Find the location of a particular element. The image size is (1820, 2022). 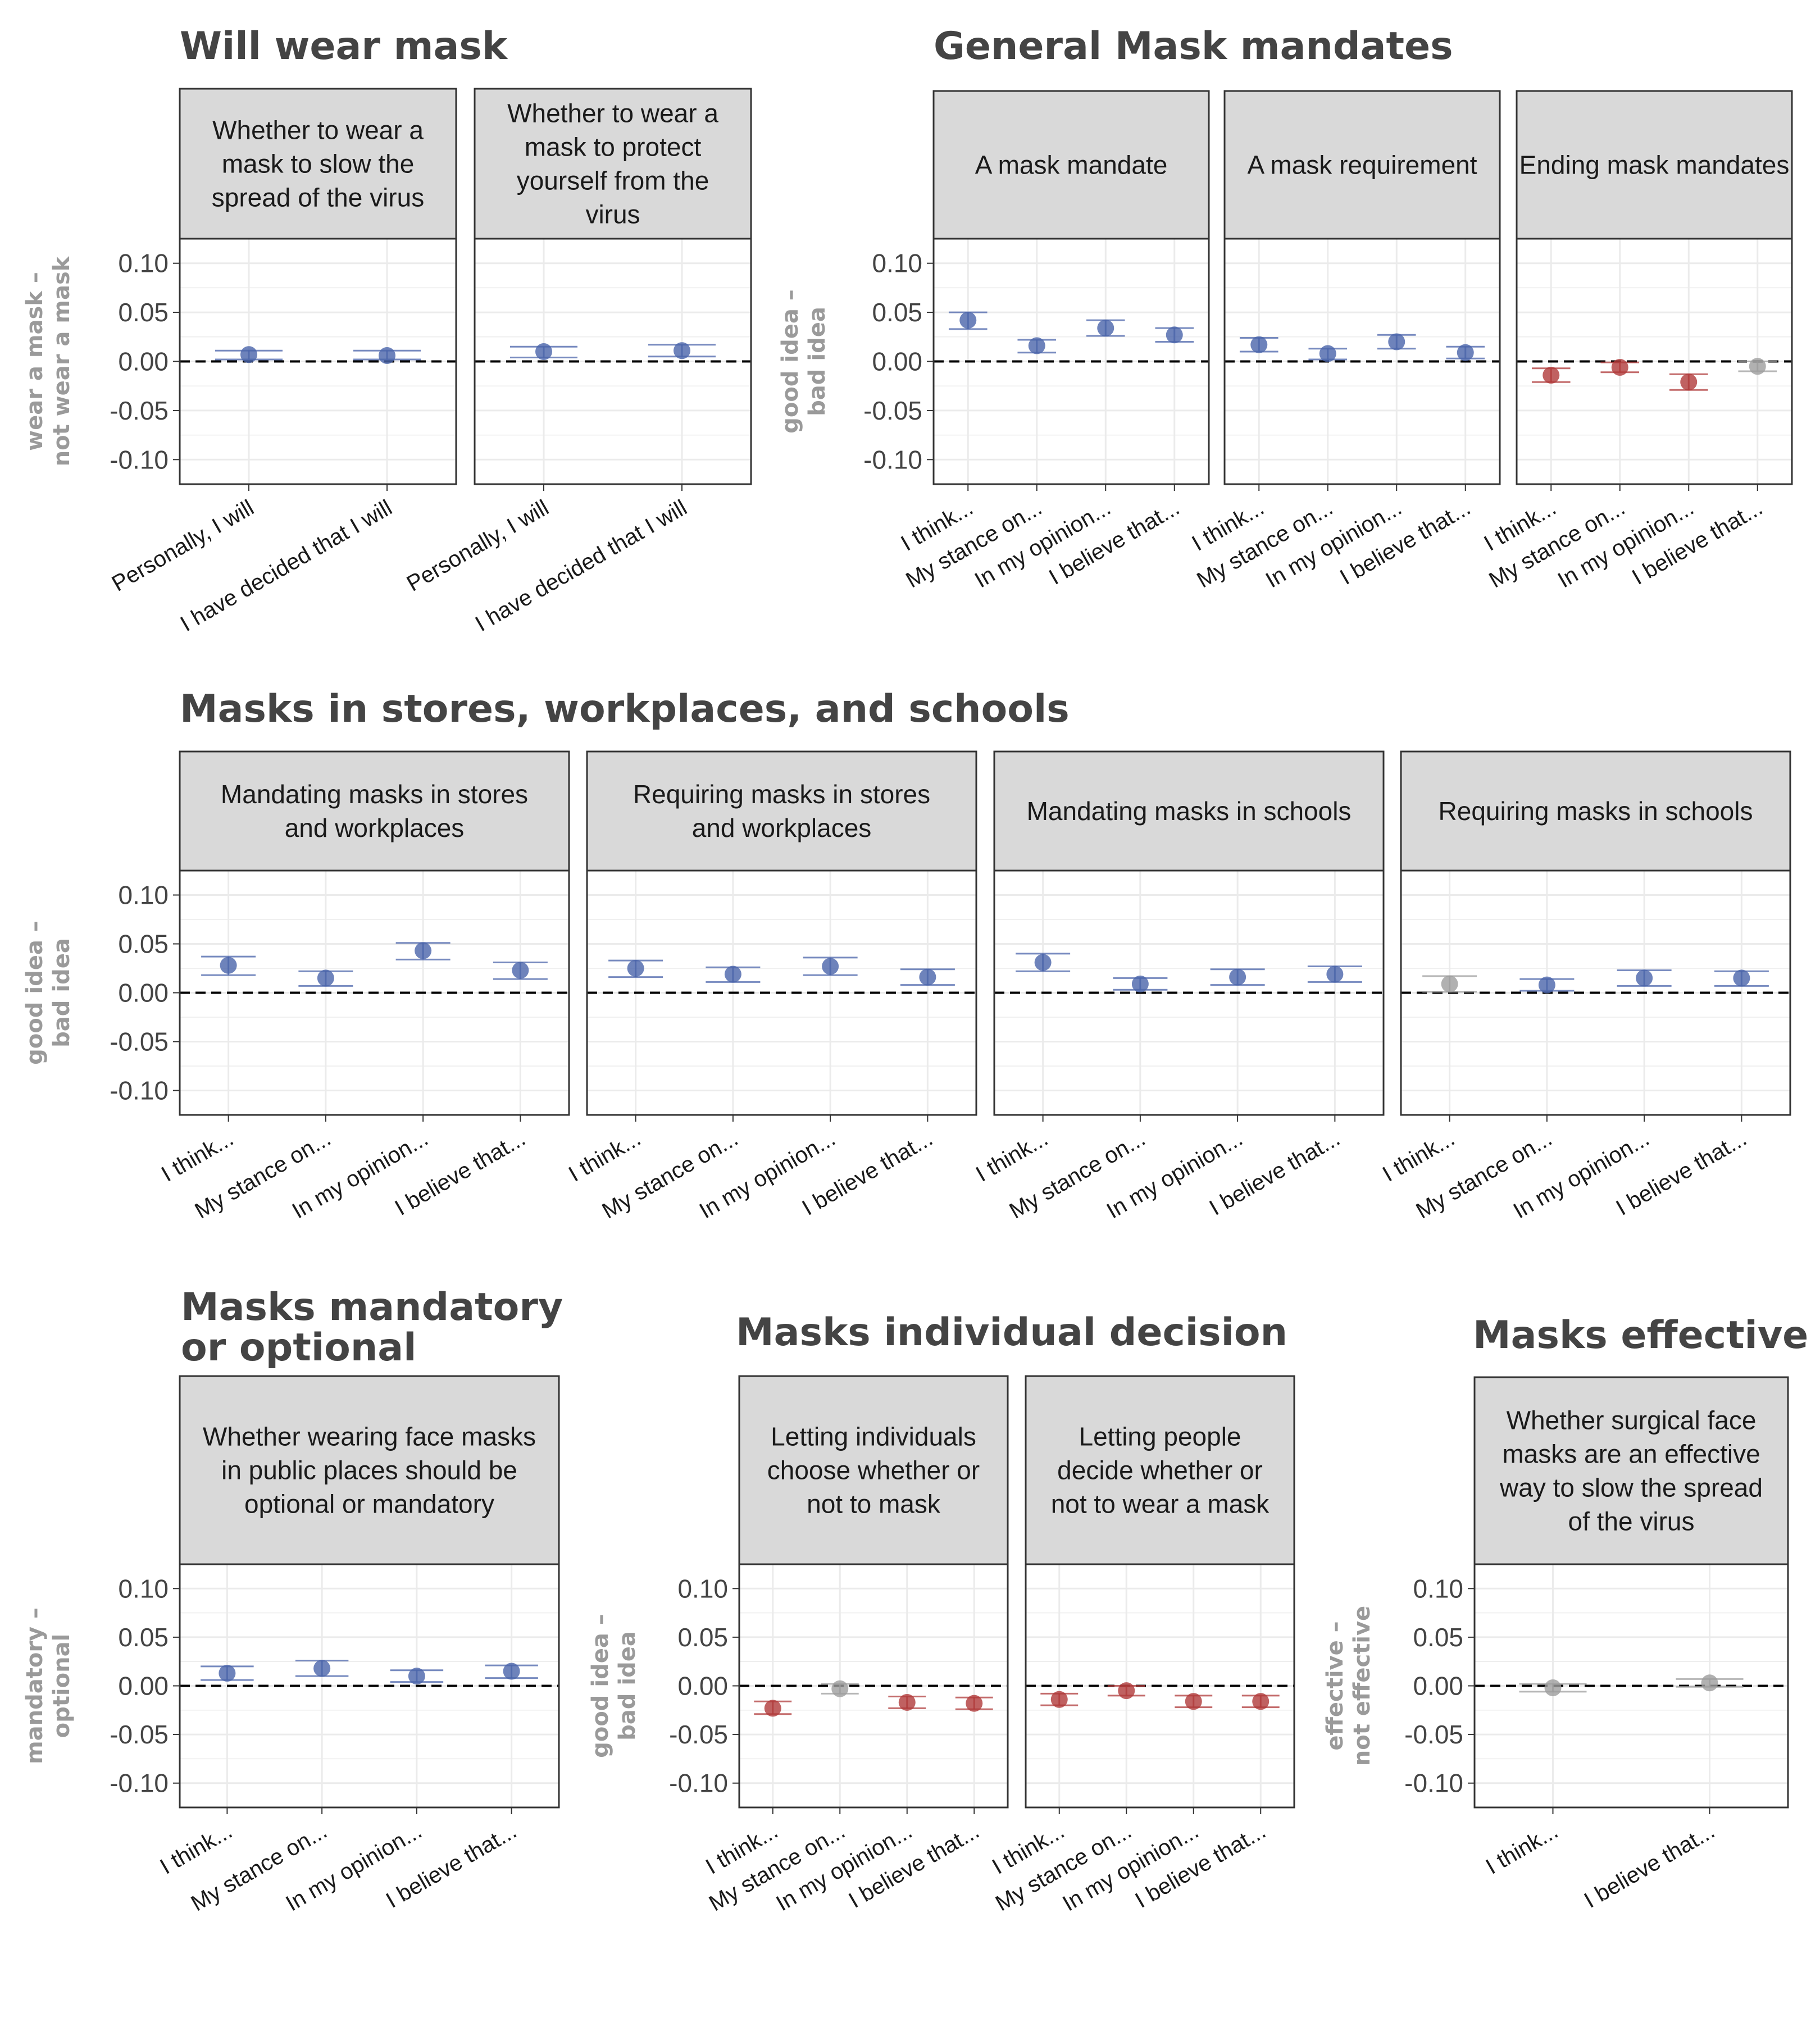

strip-label: Requiring masks in schools is located at coordinates (1596, 811).